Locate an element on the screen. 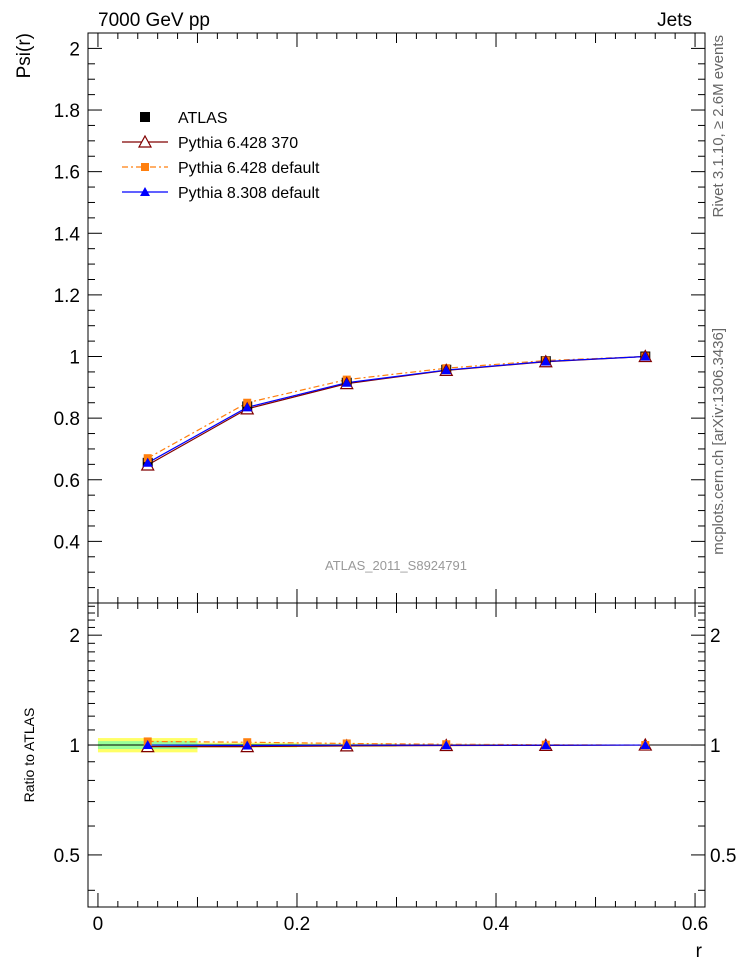 The width and height of the screenshot is (746, 972). side-text-mcplots: mcplots.cern.ch [arXiv:1306.3436] is located at coordinates (718, 441).